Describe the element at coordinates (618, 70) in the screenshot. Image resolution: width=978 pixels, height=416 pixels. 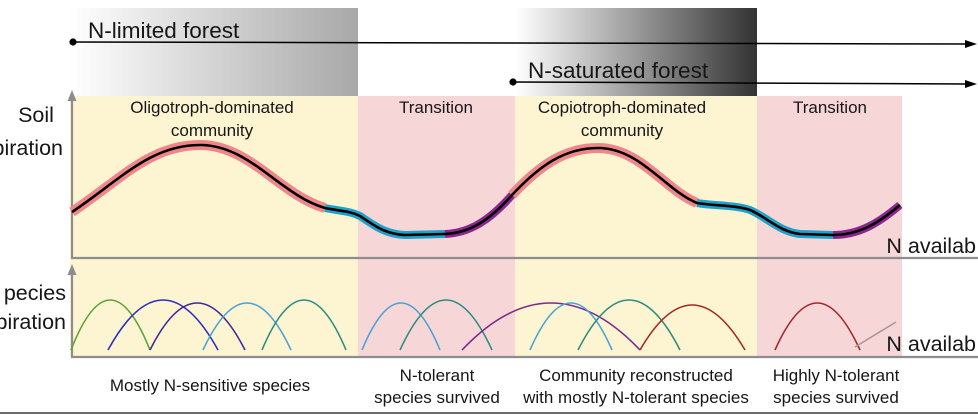
I see `n-saturated-forest-label: N-saturated forest` at that location.